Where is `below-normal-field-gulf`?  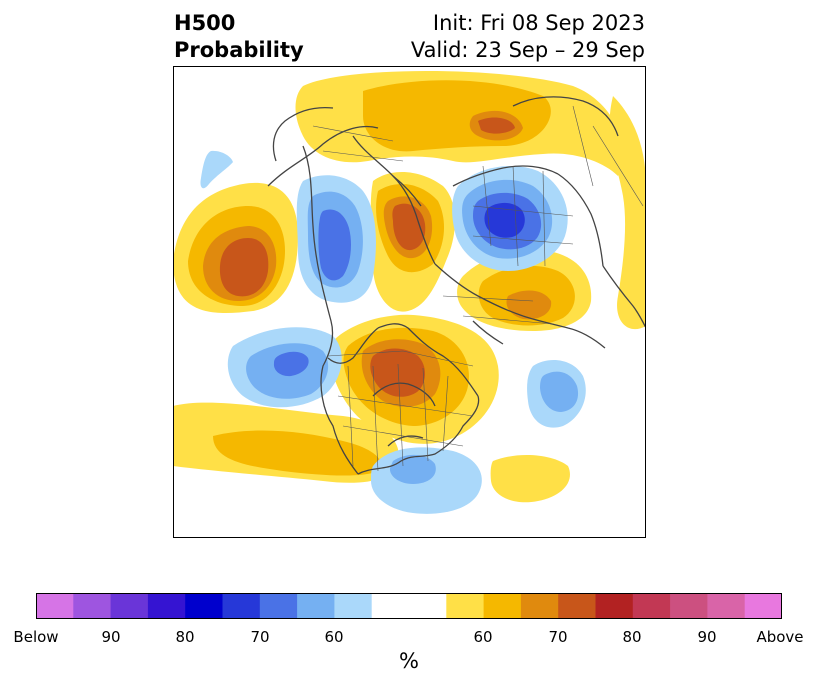 below-normal-field-gulf is located at coordinates (284, 367).